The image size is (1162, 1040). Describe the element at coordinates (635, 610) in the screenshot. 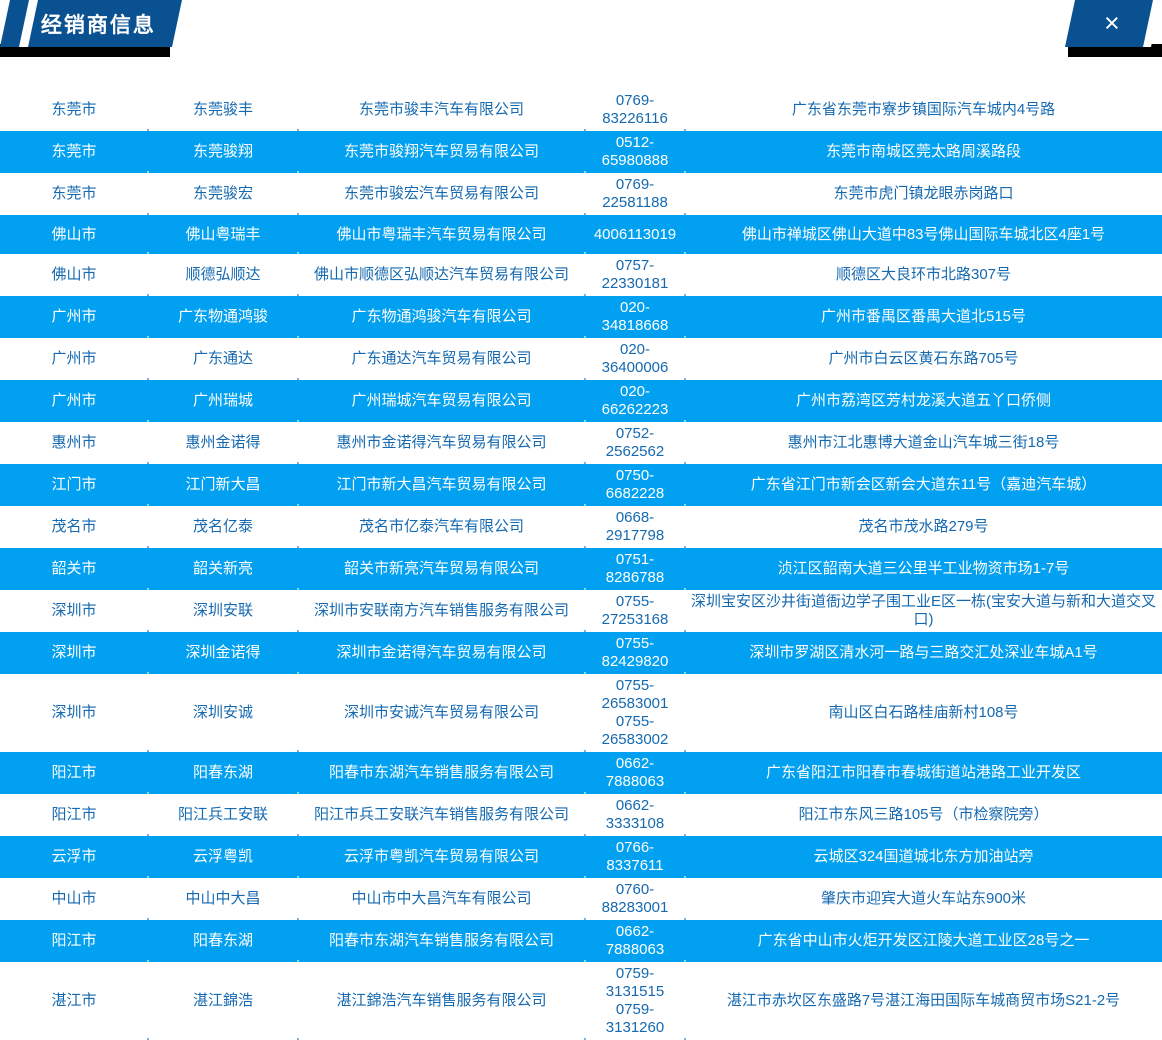

I see `cell-phone: 0755-27253168` at that location.